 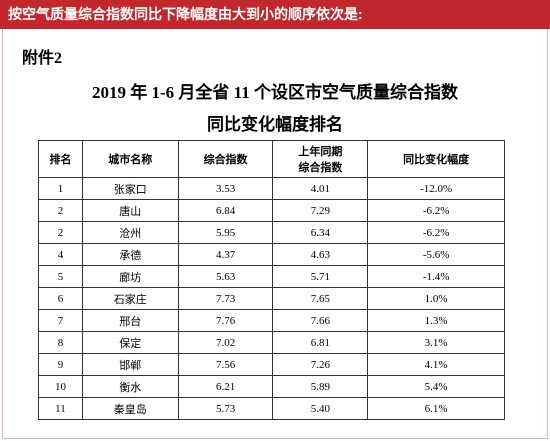 I want to click on title: 2019 年 1-6 月全省 11 个设区市空气质量综合指数, so click(x=275, y=92).